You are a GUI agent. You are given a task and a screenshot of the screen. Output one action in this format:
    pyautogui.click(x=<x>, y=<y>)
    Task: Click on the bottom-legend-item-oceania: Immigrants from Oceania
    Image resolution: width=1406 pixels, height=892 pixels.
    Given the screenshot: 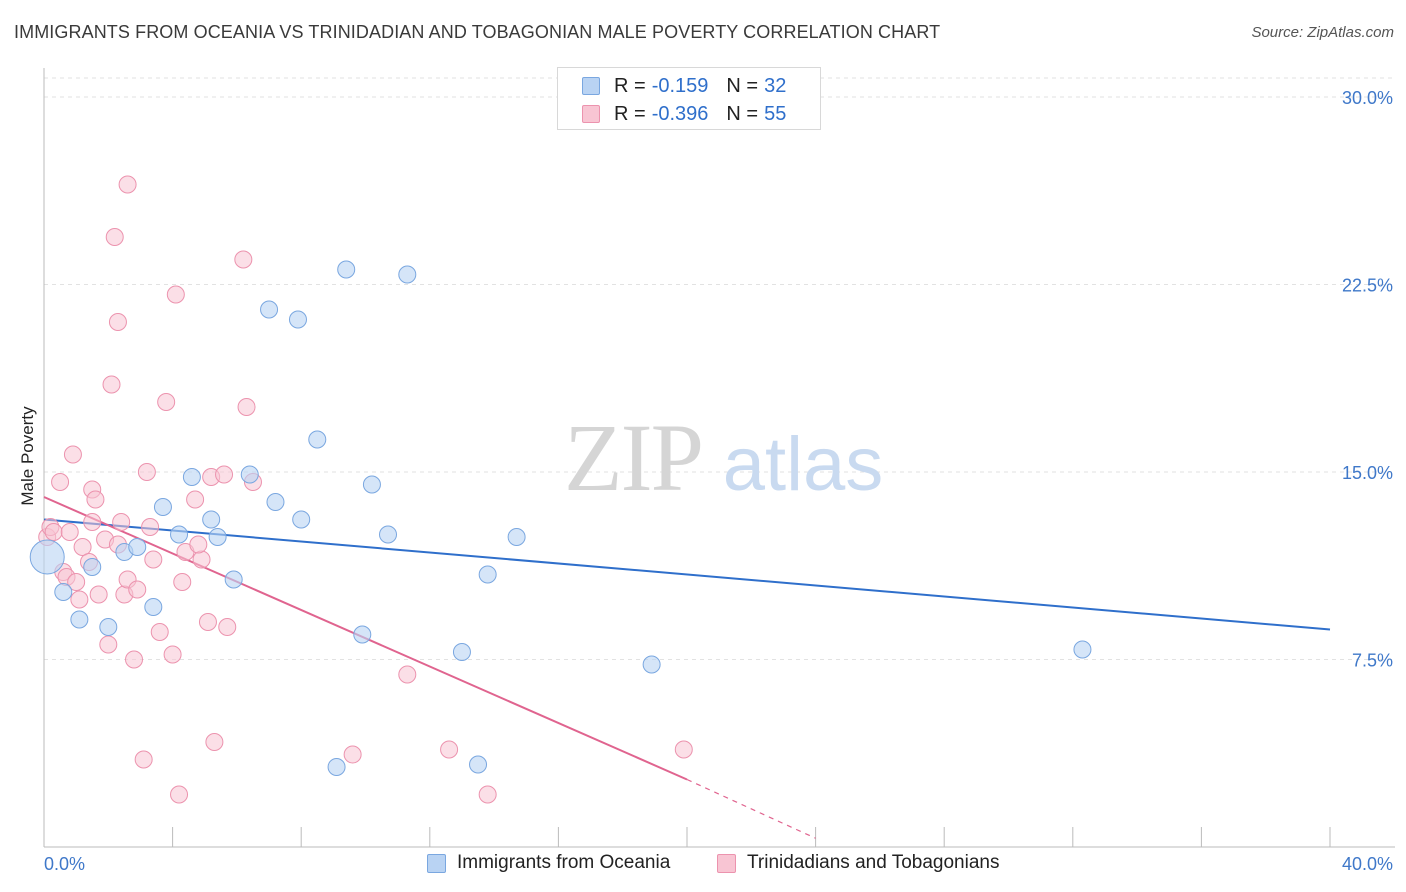 What is the action you would take?
    pyautogui.click(x=548, y=863)
    